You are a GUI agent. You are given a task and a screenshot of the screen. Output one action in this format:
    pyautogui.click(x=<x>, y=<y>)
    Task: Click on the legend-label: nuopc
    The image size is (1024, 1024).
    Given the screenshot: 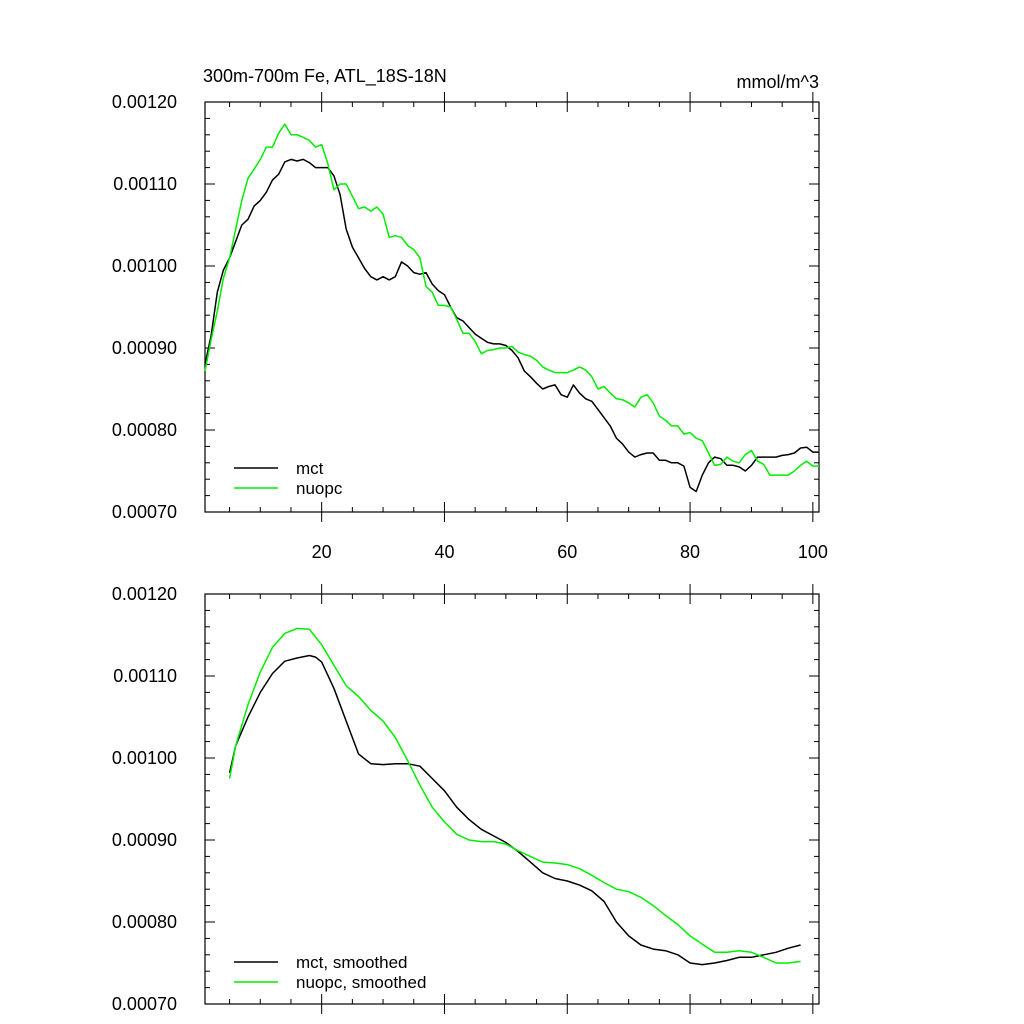 What is the action you would take?
    pyautogui.click(x=319, y=488)
    